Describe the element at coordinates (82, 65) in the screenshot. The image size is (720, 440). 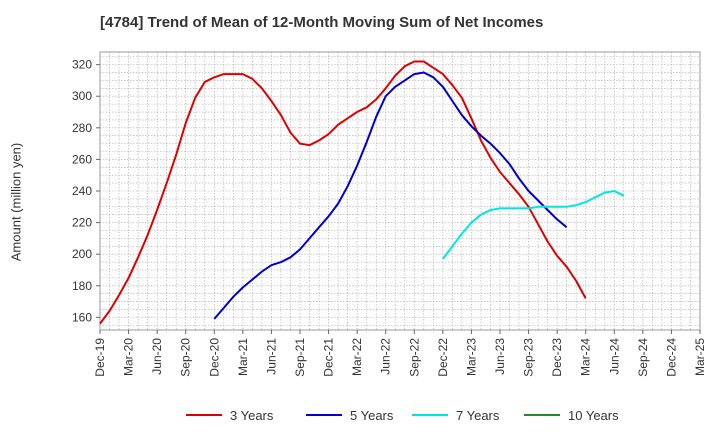
I see `y-tick-label: 320` at that location.